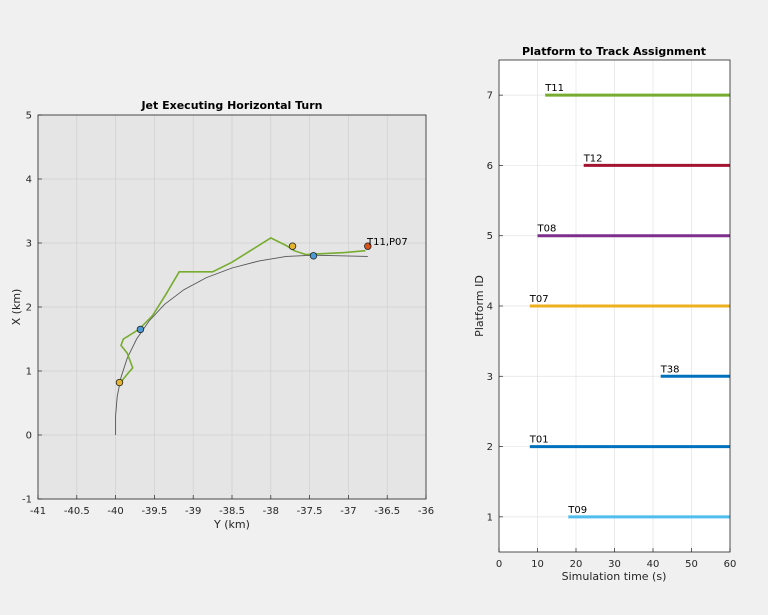  I want to click on x-tick-label: -38, so click(271, 511).